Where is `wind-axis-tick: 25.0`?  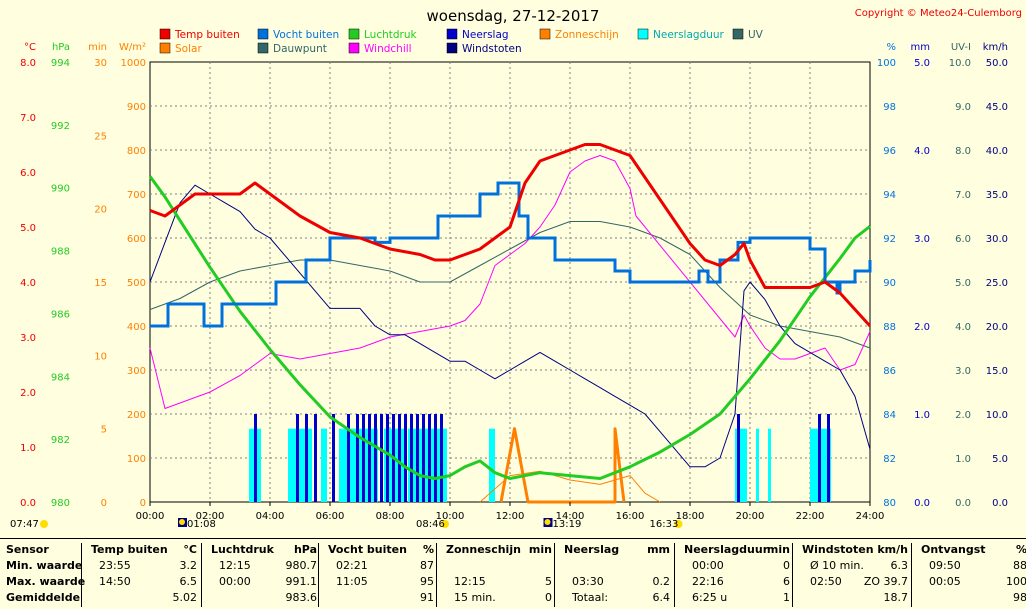 wind-axis-tick: 25.0 is located at coordinates (997, 283).